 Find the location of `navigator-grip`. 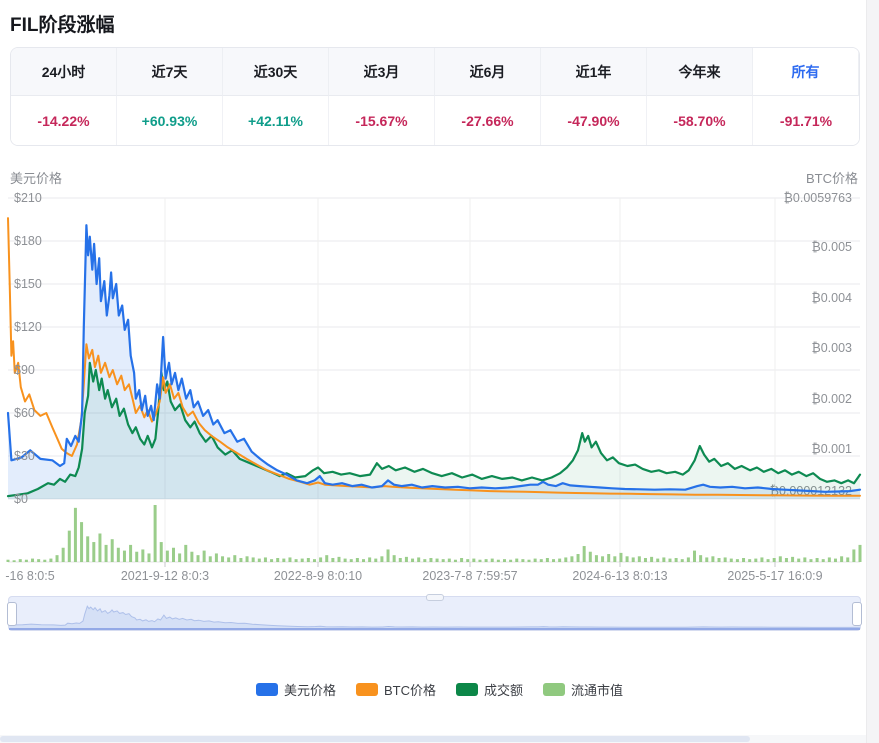

navigator-grip is located at coordinates (434, 597).